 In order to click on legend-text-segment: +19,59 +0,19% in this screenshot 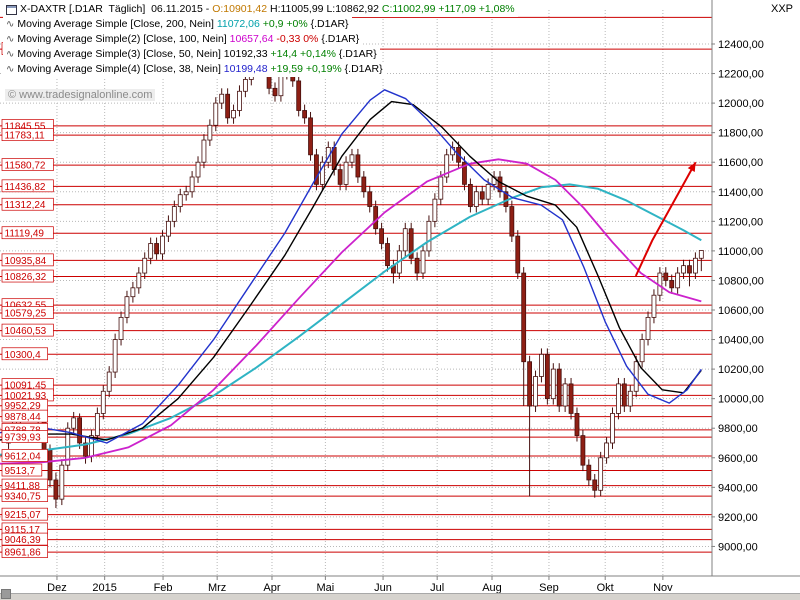, I will do `click(307, 69)`.